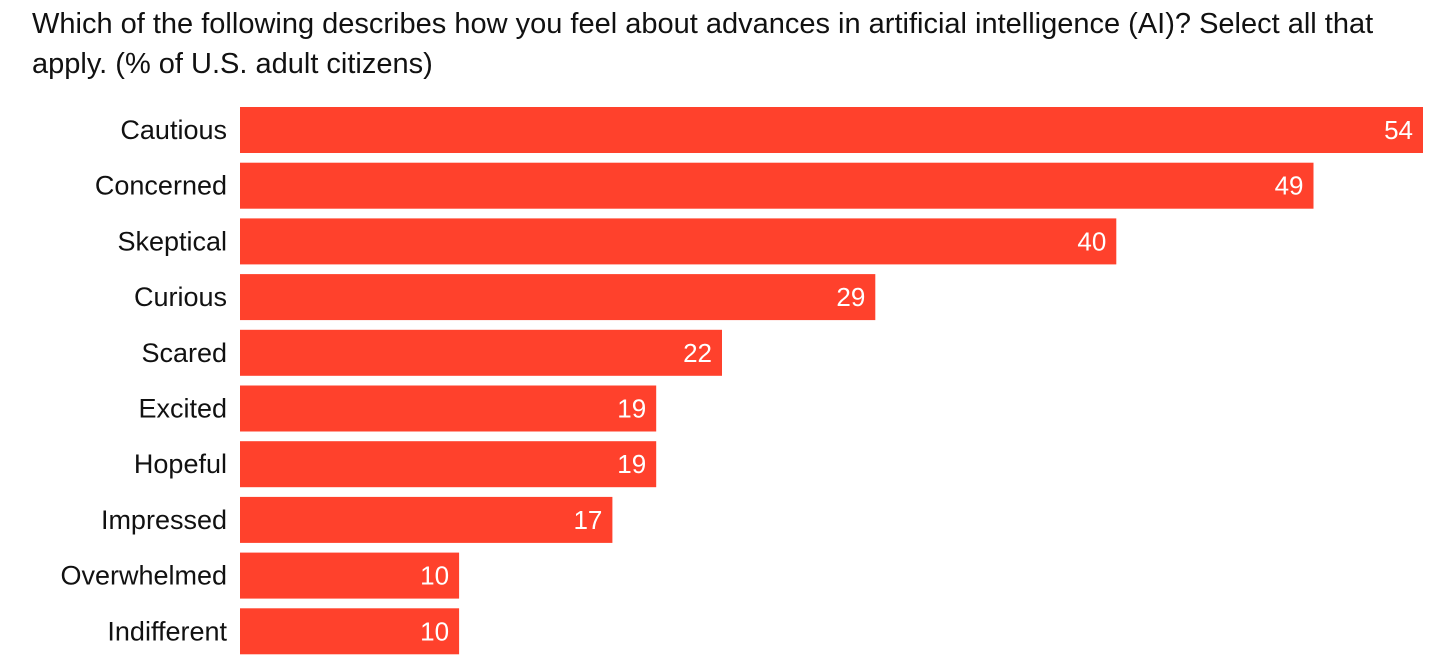 The image size is (1456, 670). Describe the element at coordinates (1289, 186) in the screenshot. I see `value-label-concerned: 49` at that location.